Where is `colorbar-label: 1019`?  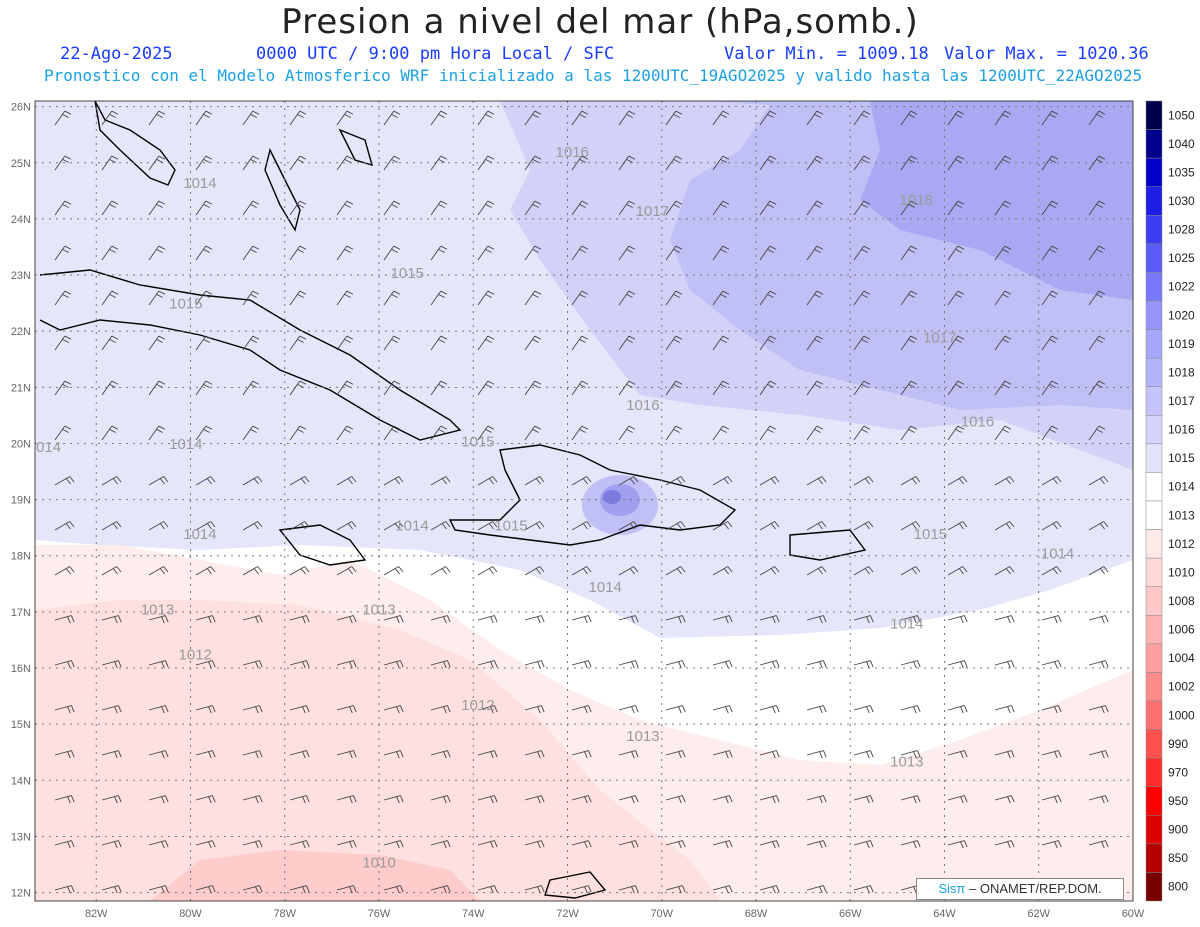
colorbar-label: 1019 is located at coordinates (1181, 344).